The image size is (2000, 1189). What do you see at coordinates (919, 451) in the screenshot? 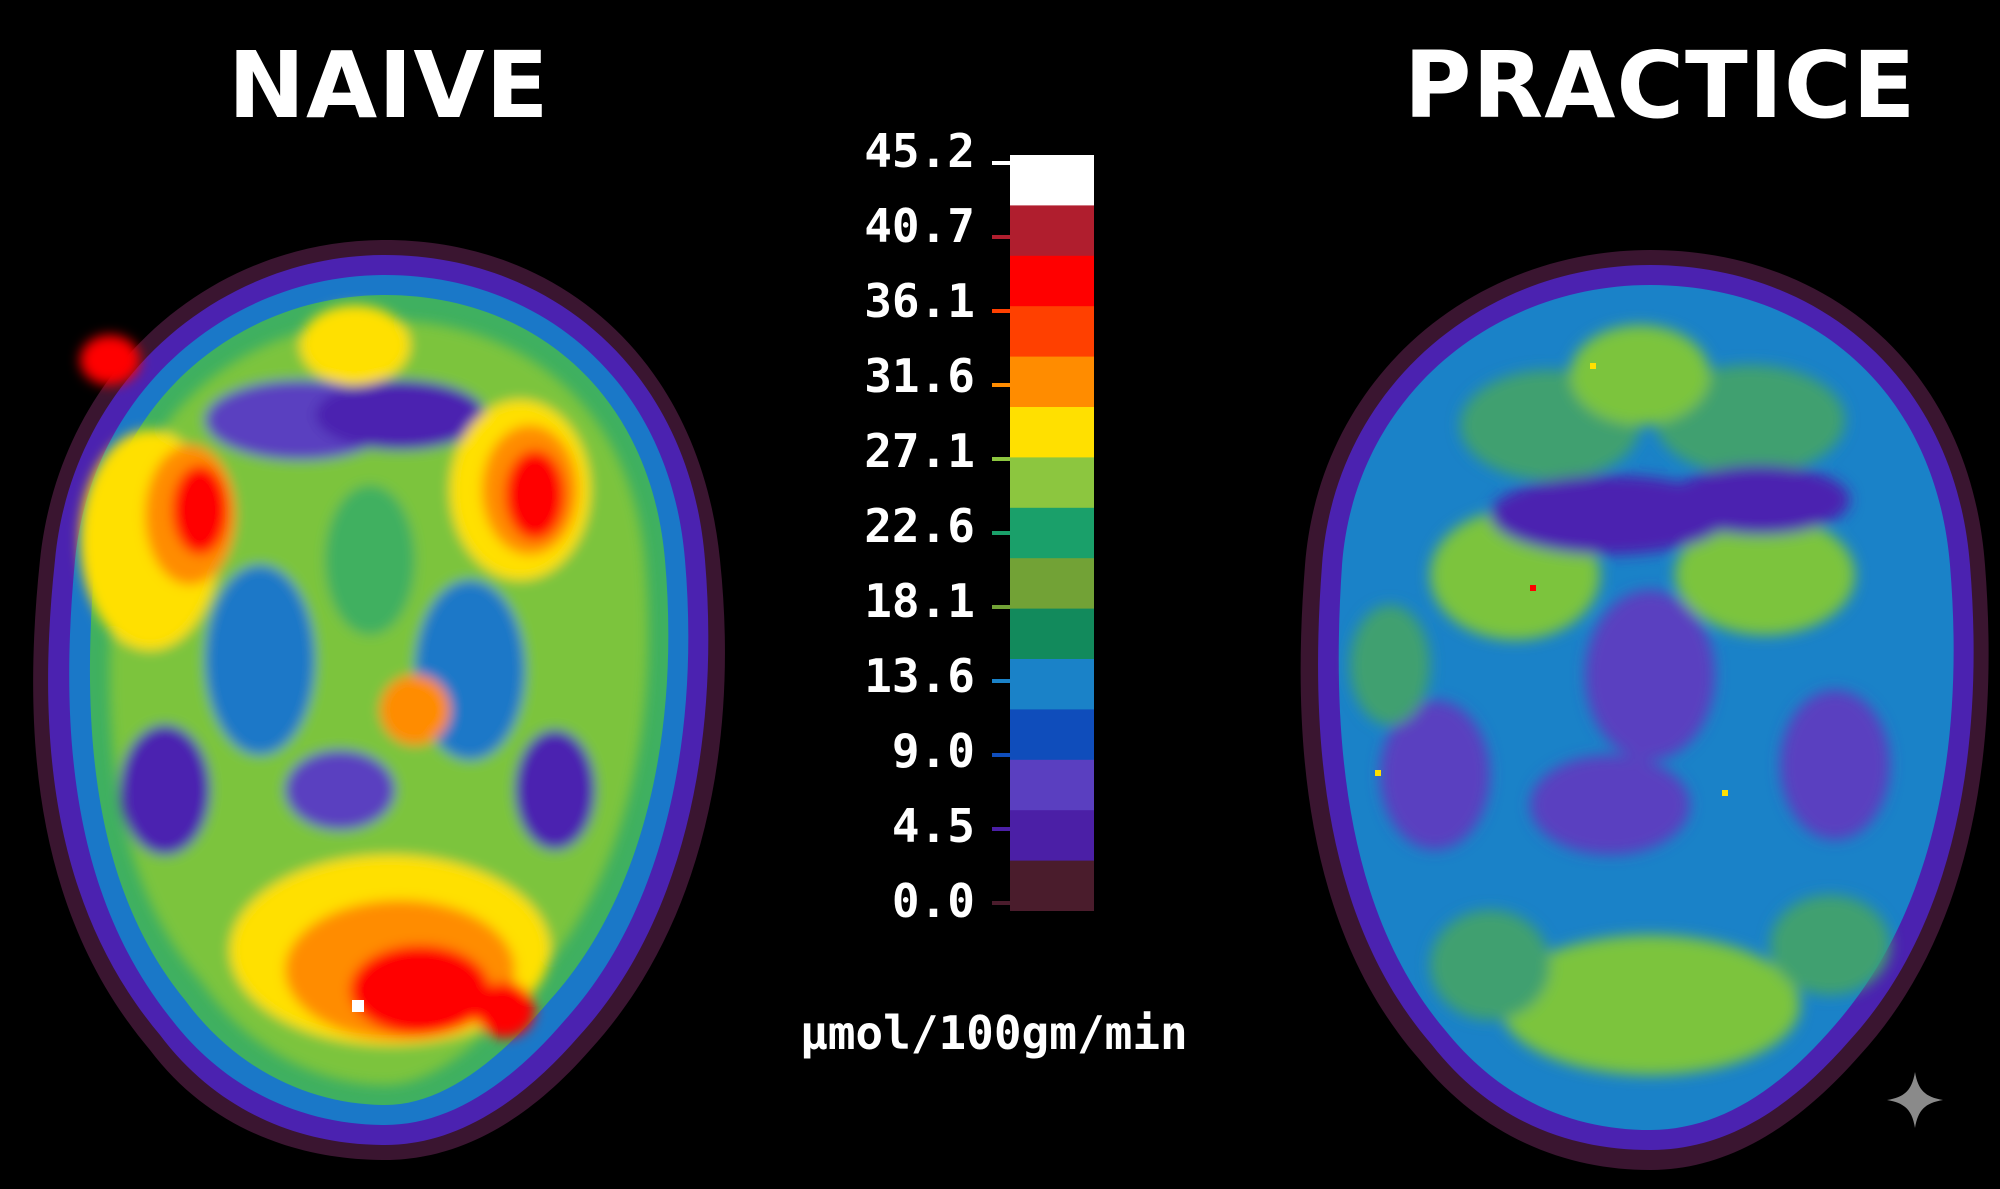
I see `scale-label: 27.1` at bounding box center [919, 451].